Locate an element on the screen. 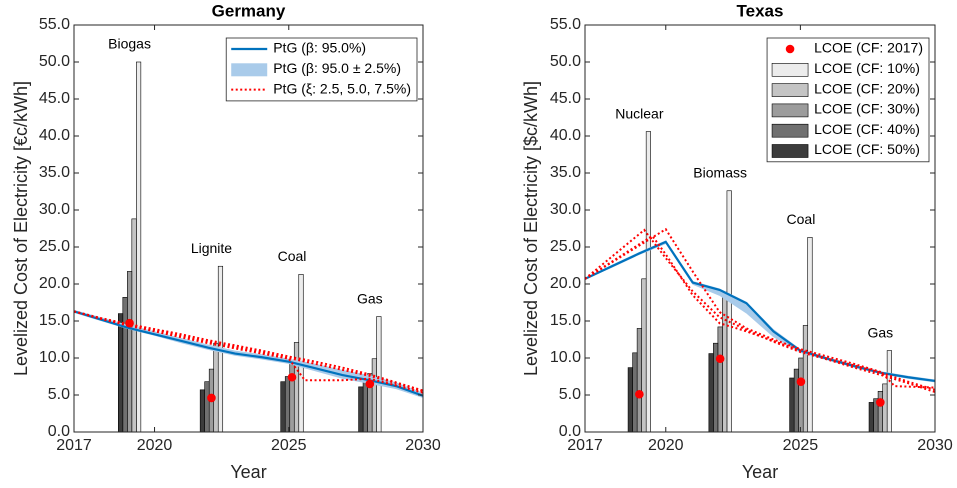 This screenshot has height=488, width=957. group-label: Coal is located at coordinates (801, 219).